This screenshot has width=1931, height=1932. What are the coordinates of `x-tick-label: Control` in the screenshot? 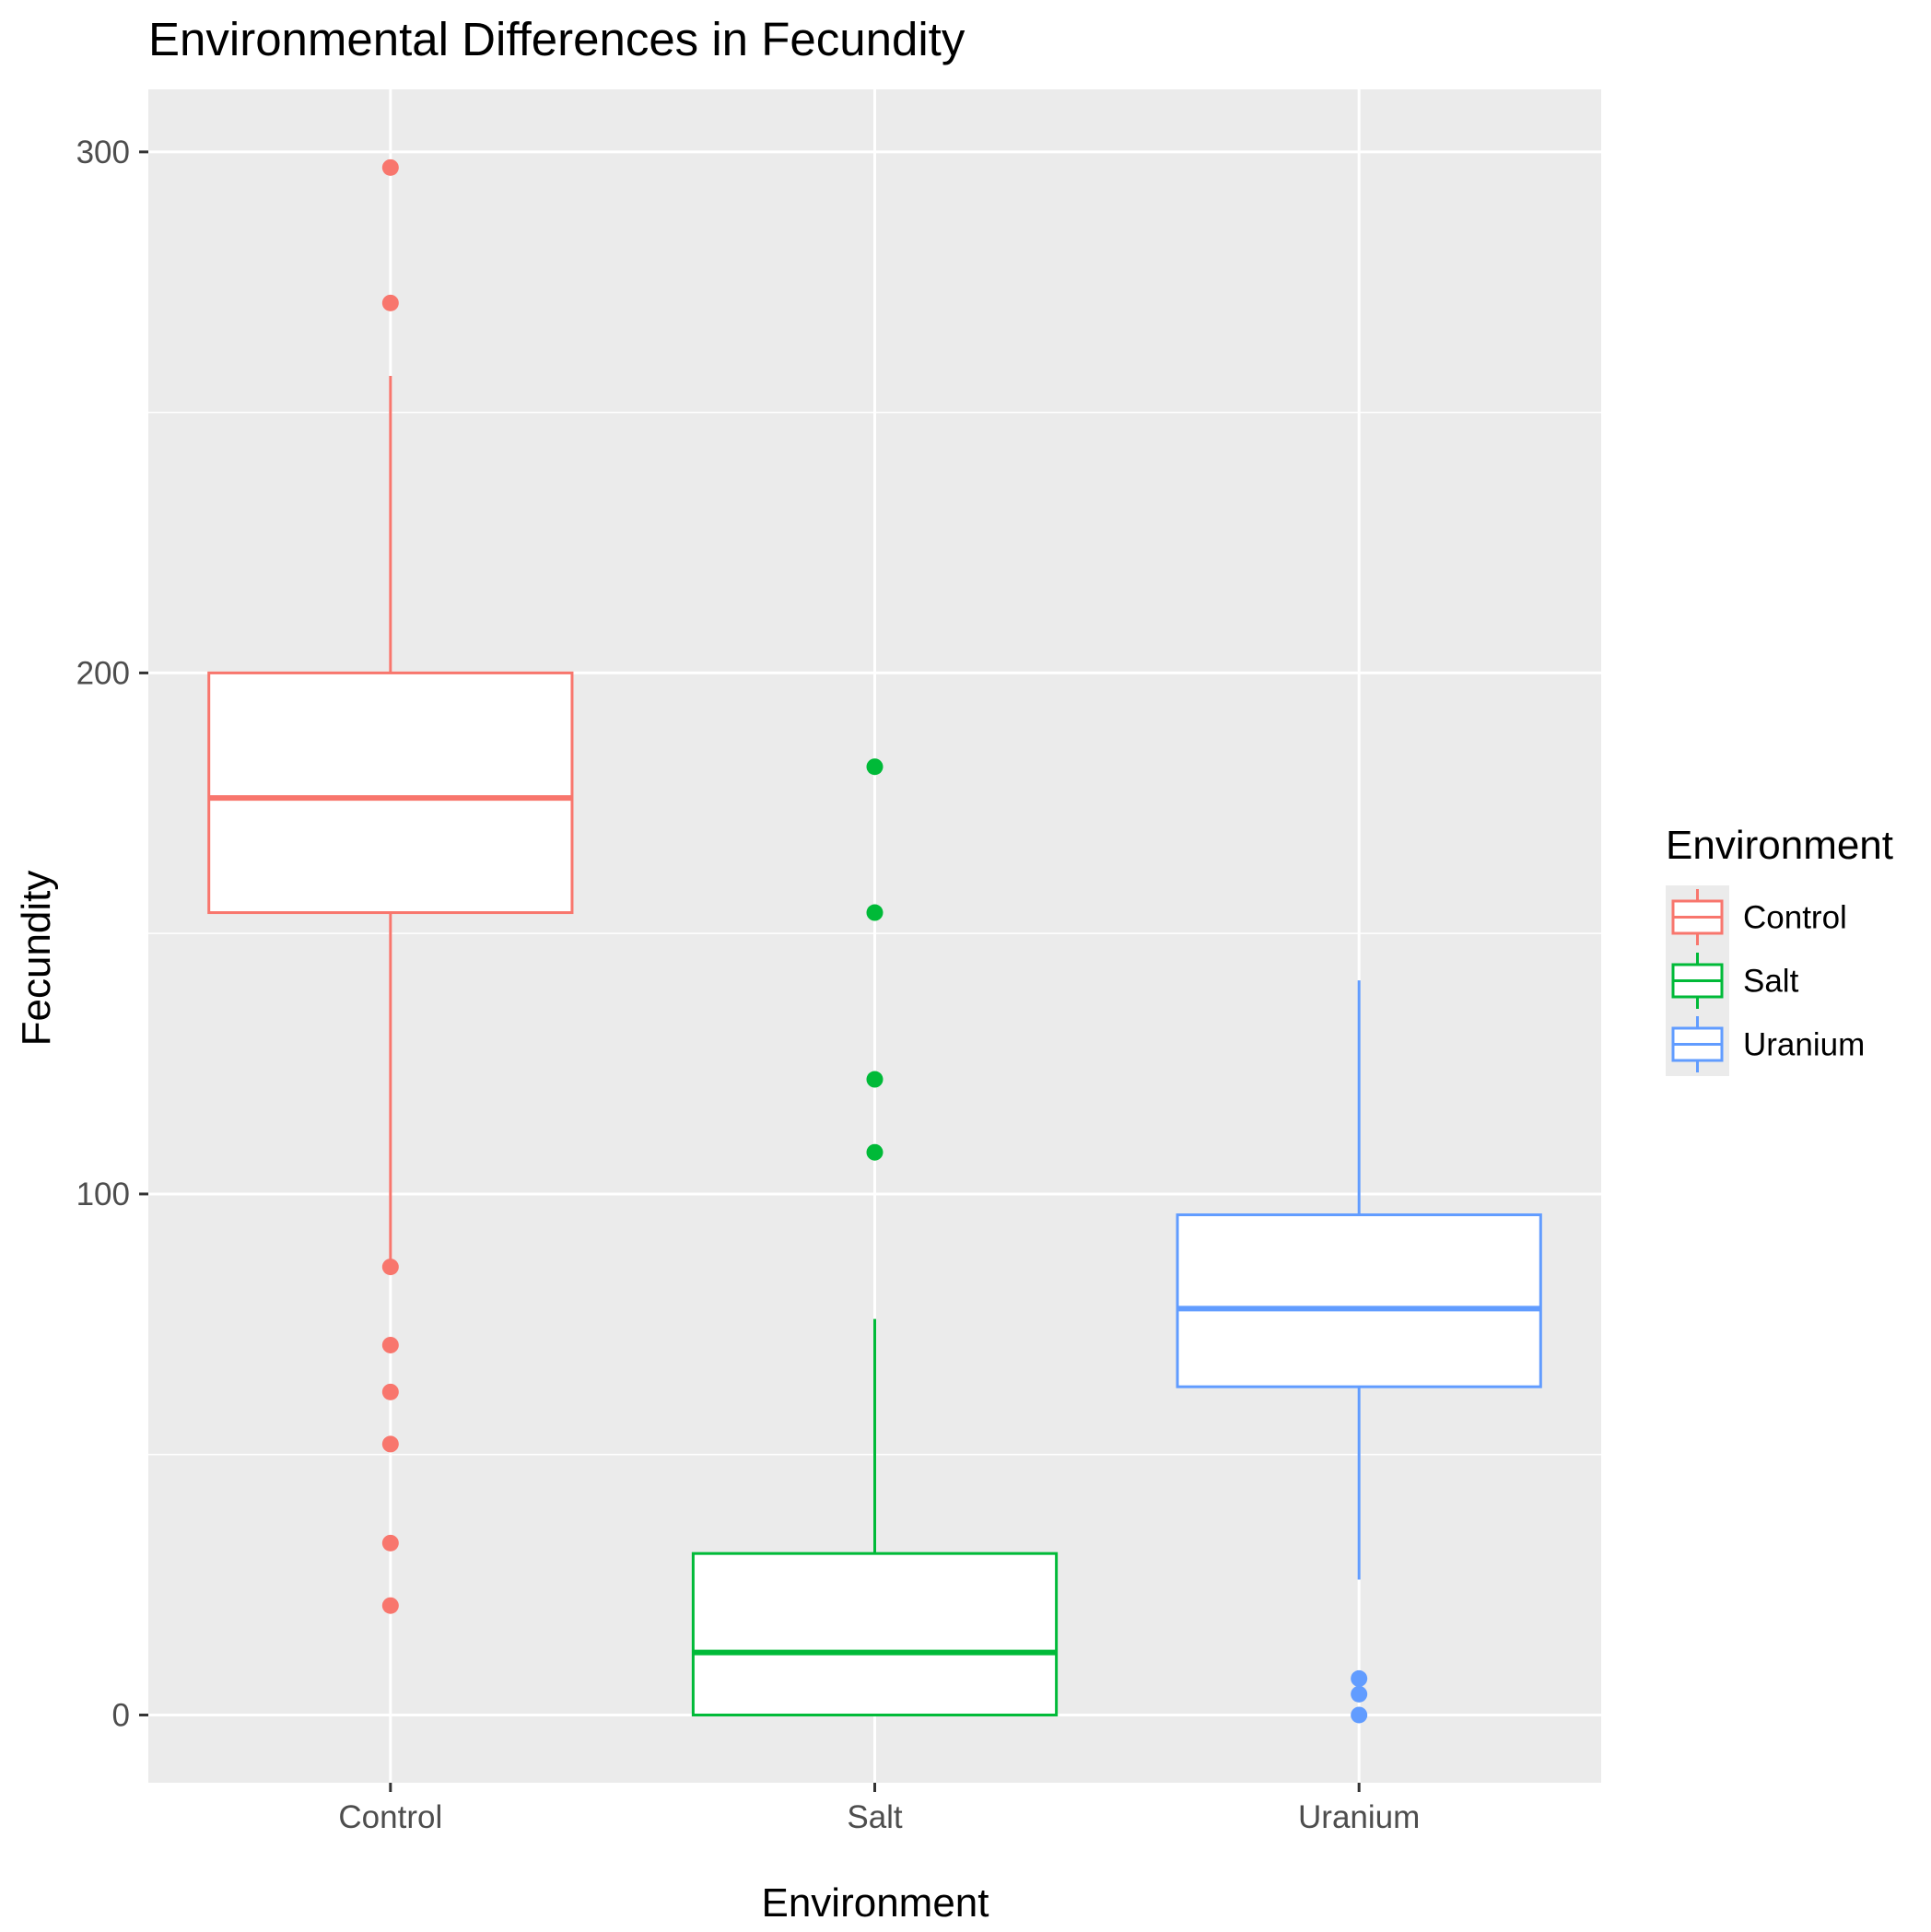 It's located at (390, 1817).